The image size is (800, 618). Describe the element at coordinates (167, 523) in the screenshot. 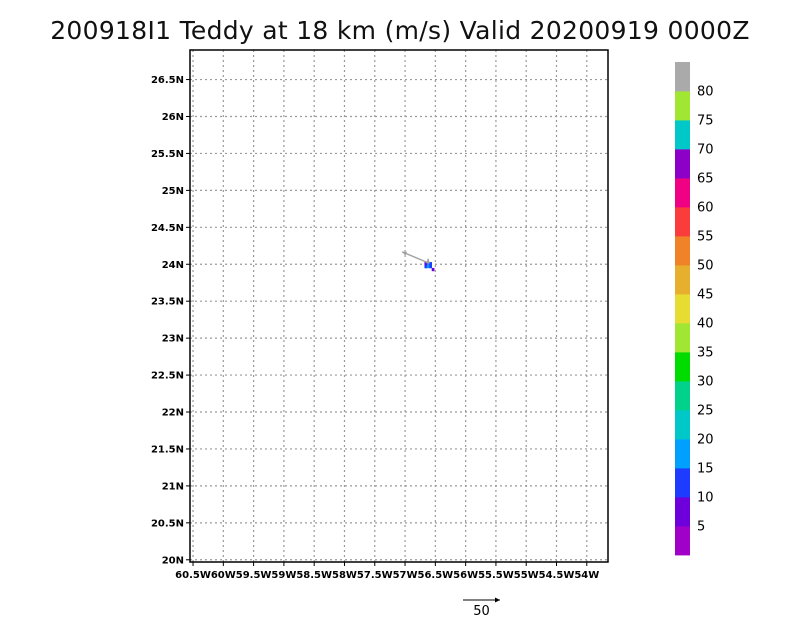

I see `y-tick-label-1: 20.5N` at that location.